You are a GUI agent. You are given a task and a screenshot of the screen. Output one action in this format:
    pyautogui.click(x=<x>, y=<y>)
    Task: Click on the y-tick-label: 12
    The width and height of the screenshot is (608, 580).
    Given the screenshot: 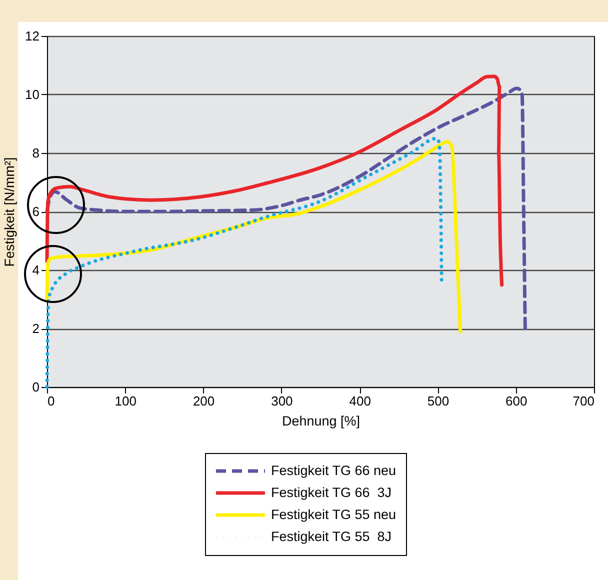 What is the action you would take?
    pyautogui.click(x=32, y=36)
    